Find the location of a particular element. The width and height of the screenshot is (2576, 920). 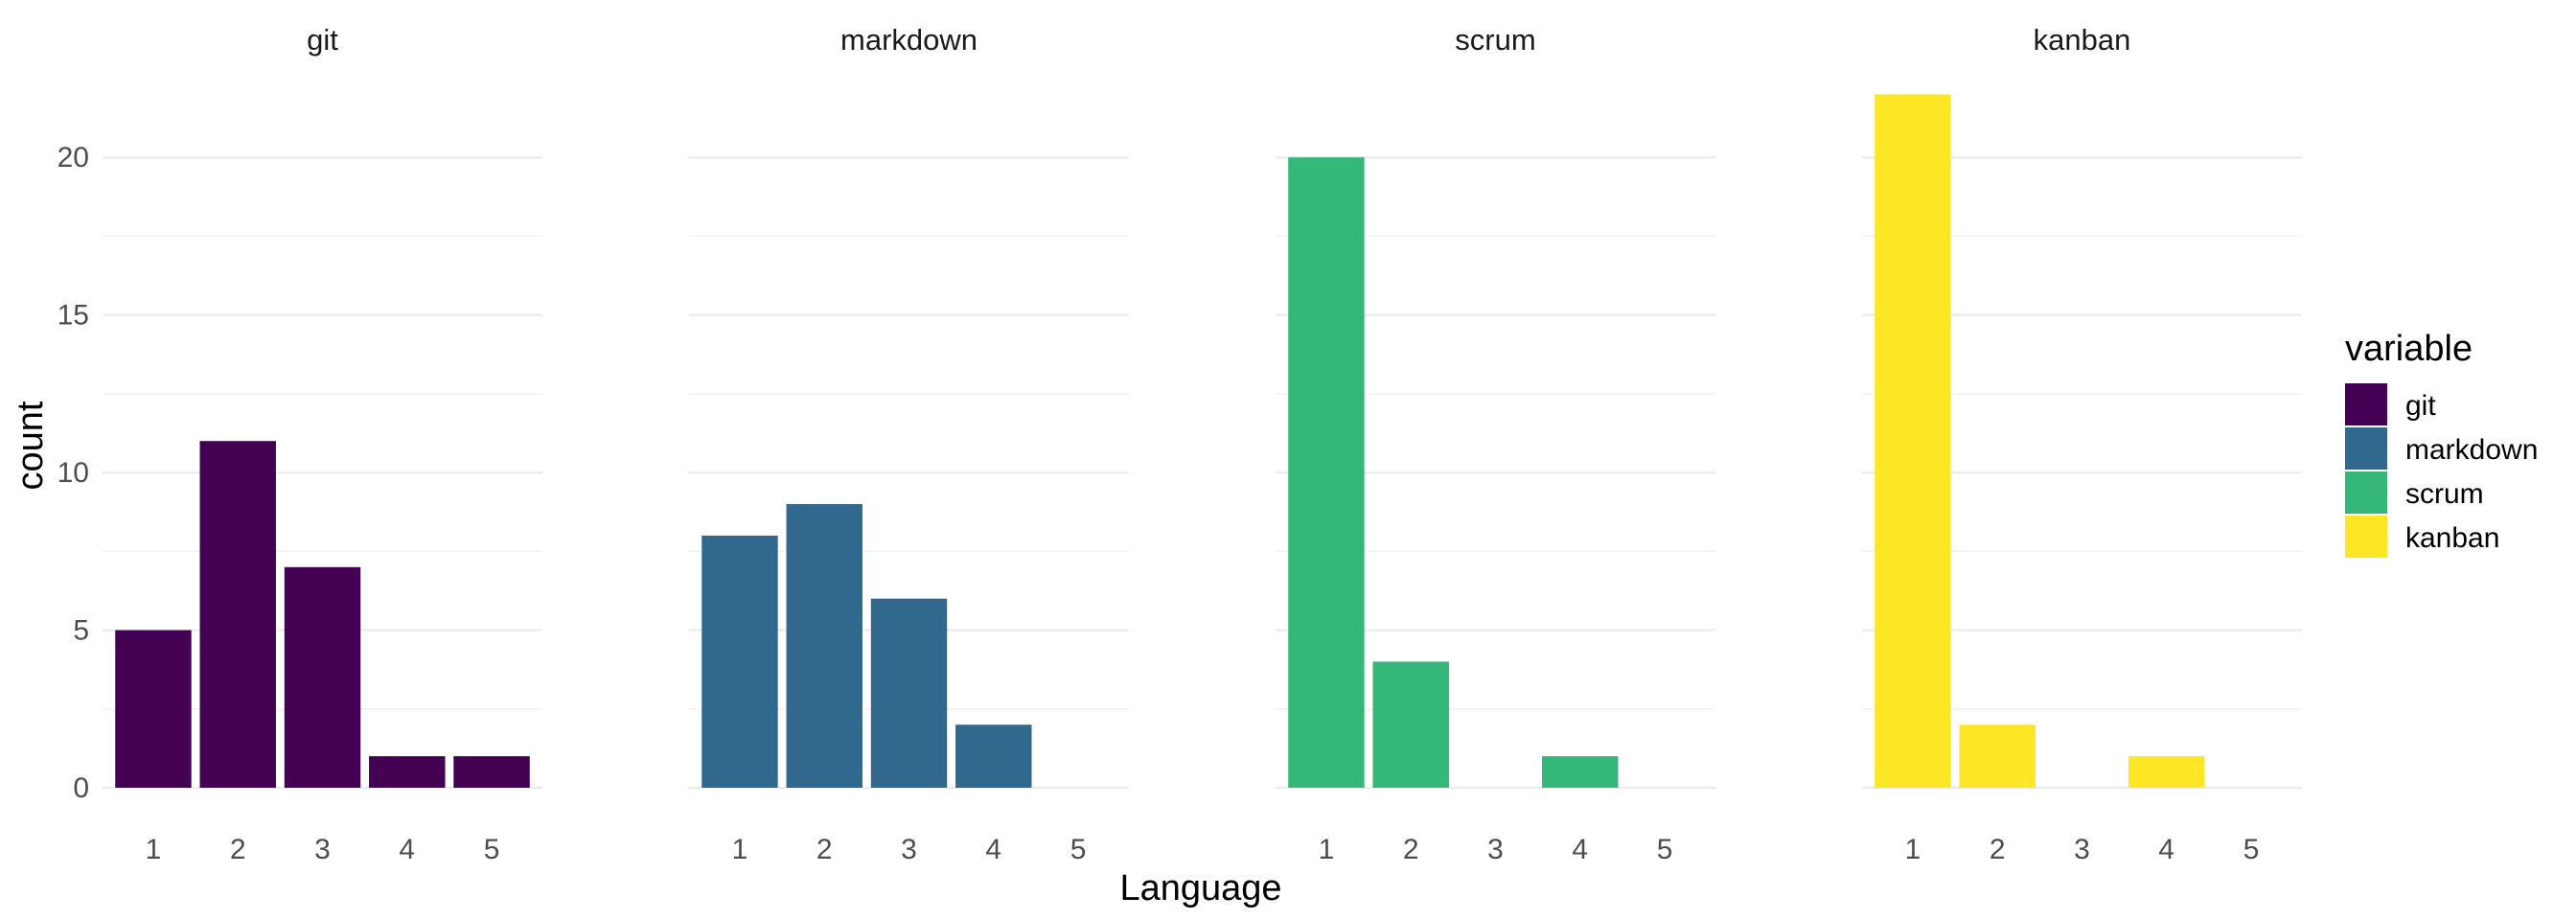

y-tick-label: 10 is located at coordinates (73, 473).